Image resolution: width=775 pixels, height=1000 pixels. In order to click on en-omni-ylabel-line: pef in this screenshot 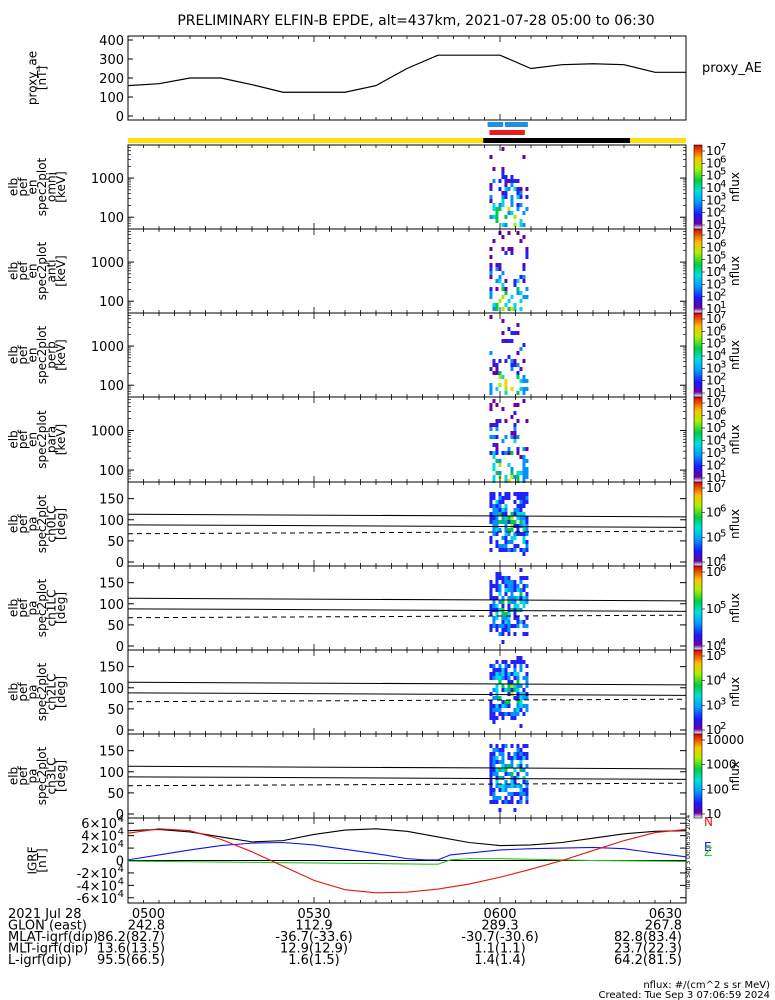, I will do `click(23, 187)`.